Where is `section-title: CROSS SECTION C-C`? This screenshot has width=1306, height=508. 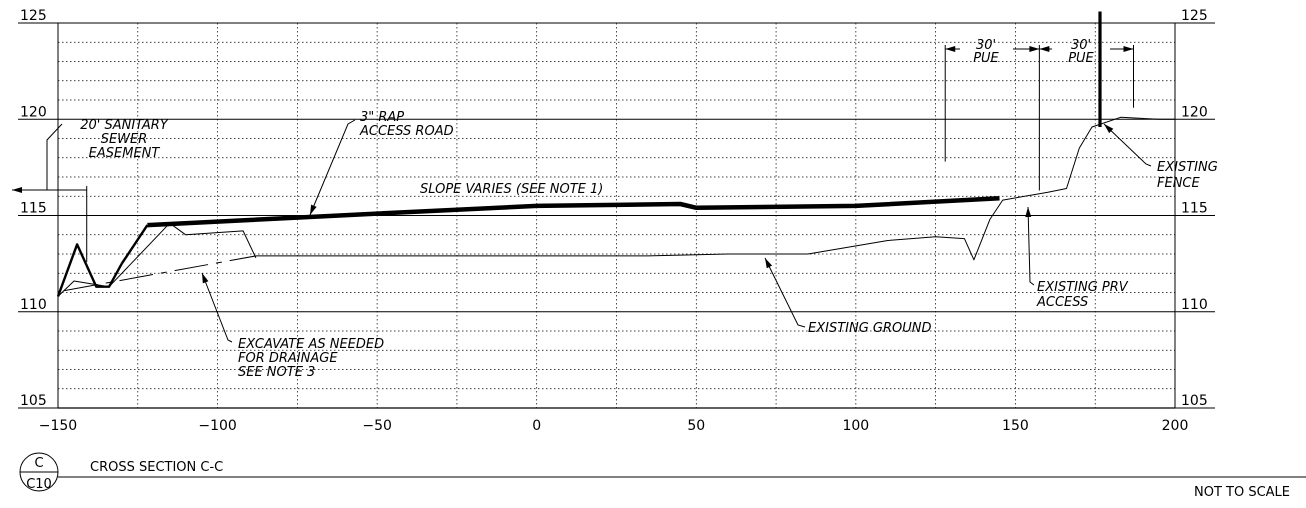
section-title: CROSS SECTION C-C is located at coordinates (156, 467).